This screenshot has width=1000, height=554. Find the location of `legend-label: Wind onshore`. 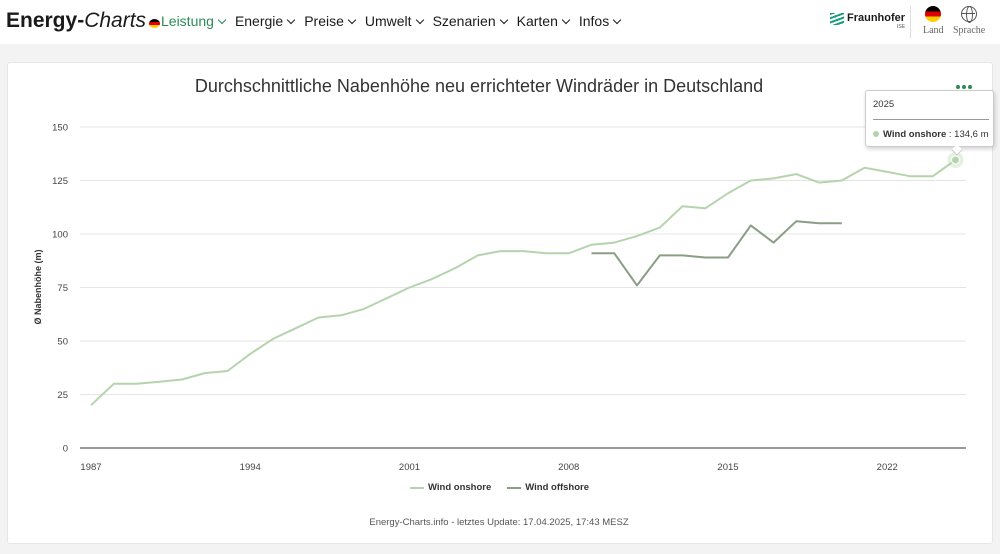

legend-label: Wind onshore is located at coordinates (460, 487).